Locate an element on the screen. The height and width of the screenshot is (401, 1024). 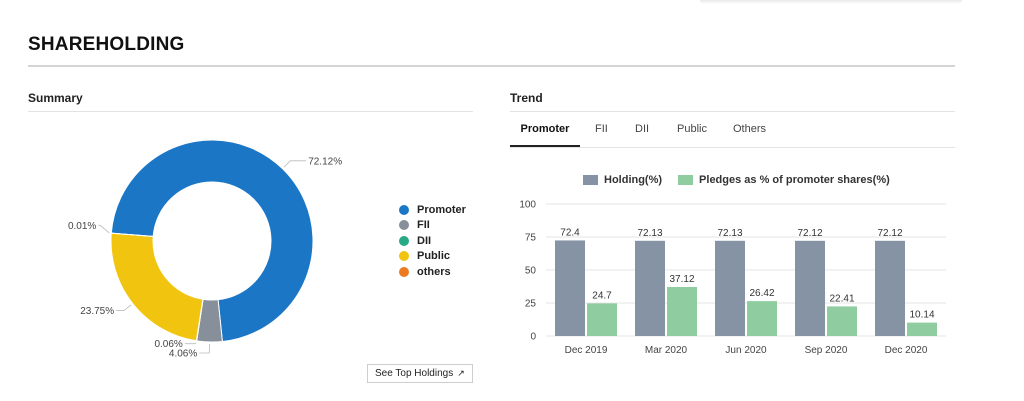
see-top-holdings-button: See Top Holdings ↗ is located at coordinates (420, 373).